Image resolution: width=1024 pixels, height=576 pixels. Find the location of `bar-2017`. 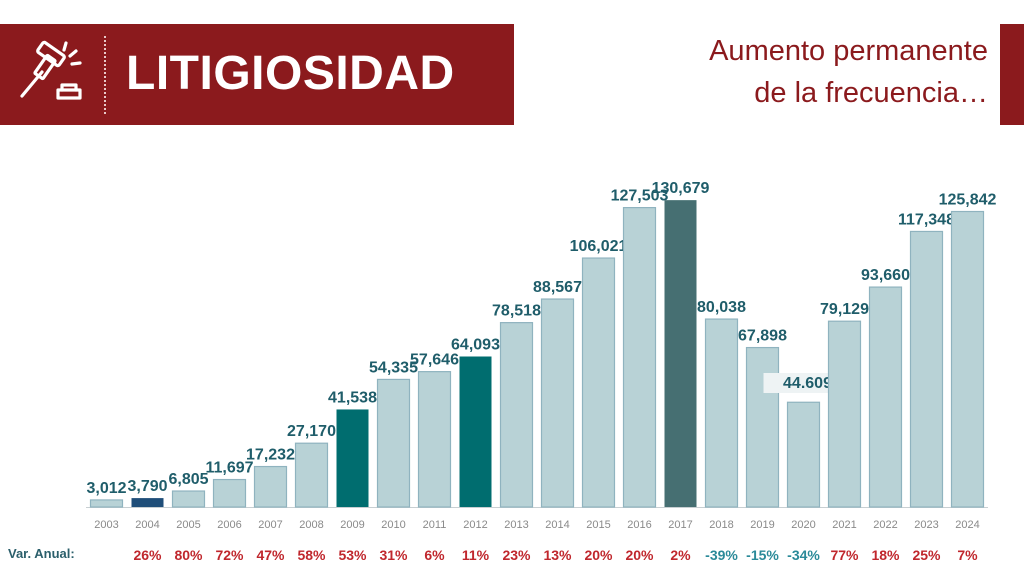

bar-2017 is located at coordinates (680, 353).